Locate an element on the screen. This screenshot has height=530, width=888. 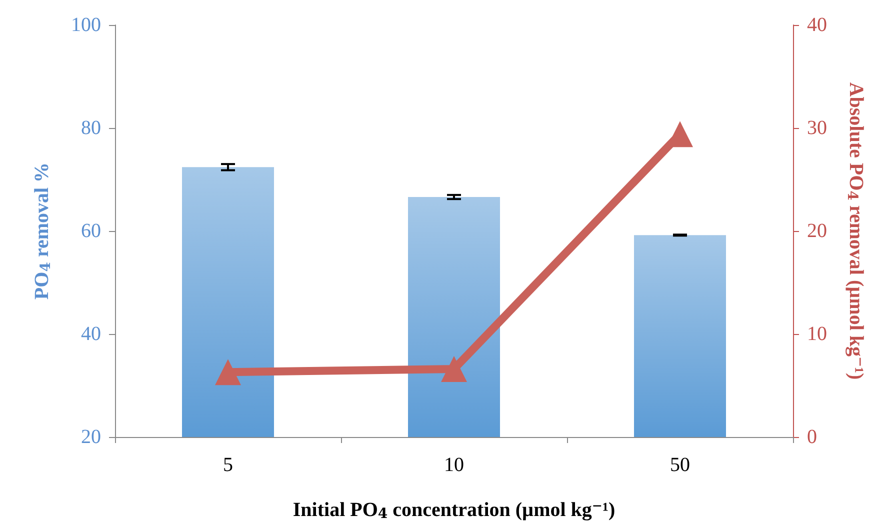
y2-tick-label: 30 is located at coordinates (817, 128).